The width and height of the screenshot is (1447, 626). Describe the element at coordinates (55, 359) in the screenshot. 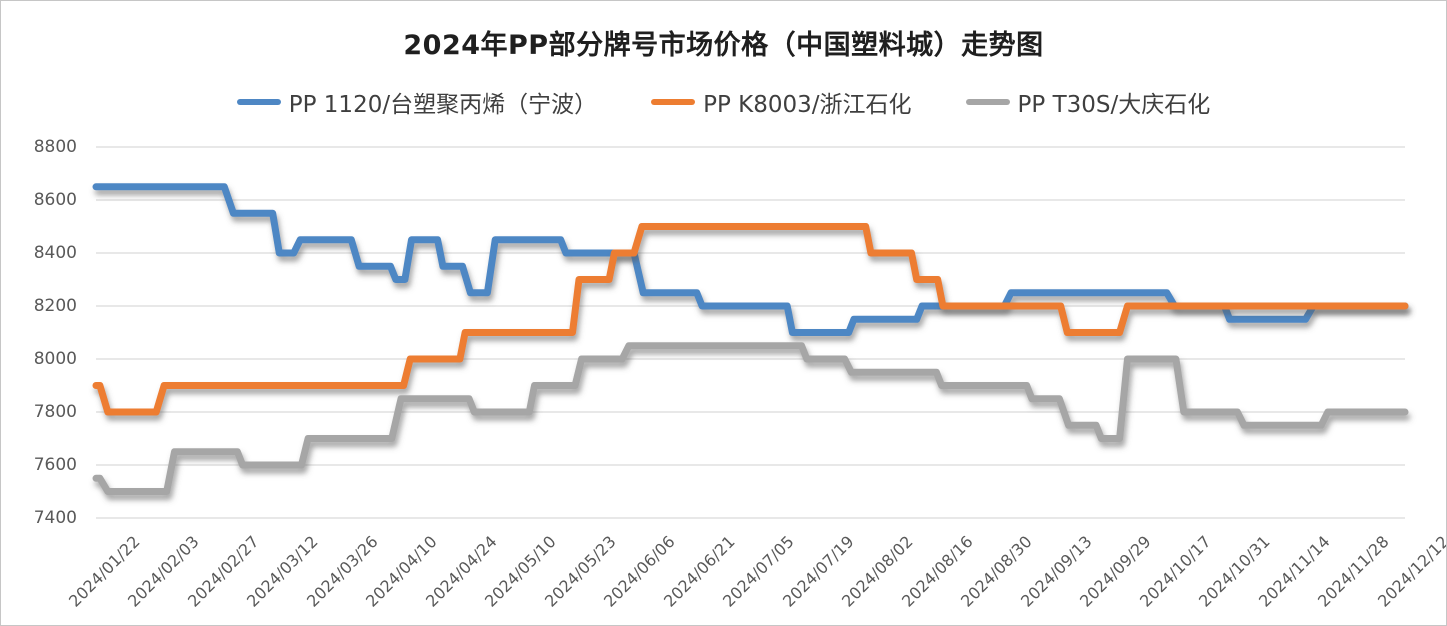

I see `y-axis-label: 8000` at that location.